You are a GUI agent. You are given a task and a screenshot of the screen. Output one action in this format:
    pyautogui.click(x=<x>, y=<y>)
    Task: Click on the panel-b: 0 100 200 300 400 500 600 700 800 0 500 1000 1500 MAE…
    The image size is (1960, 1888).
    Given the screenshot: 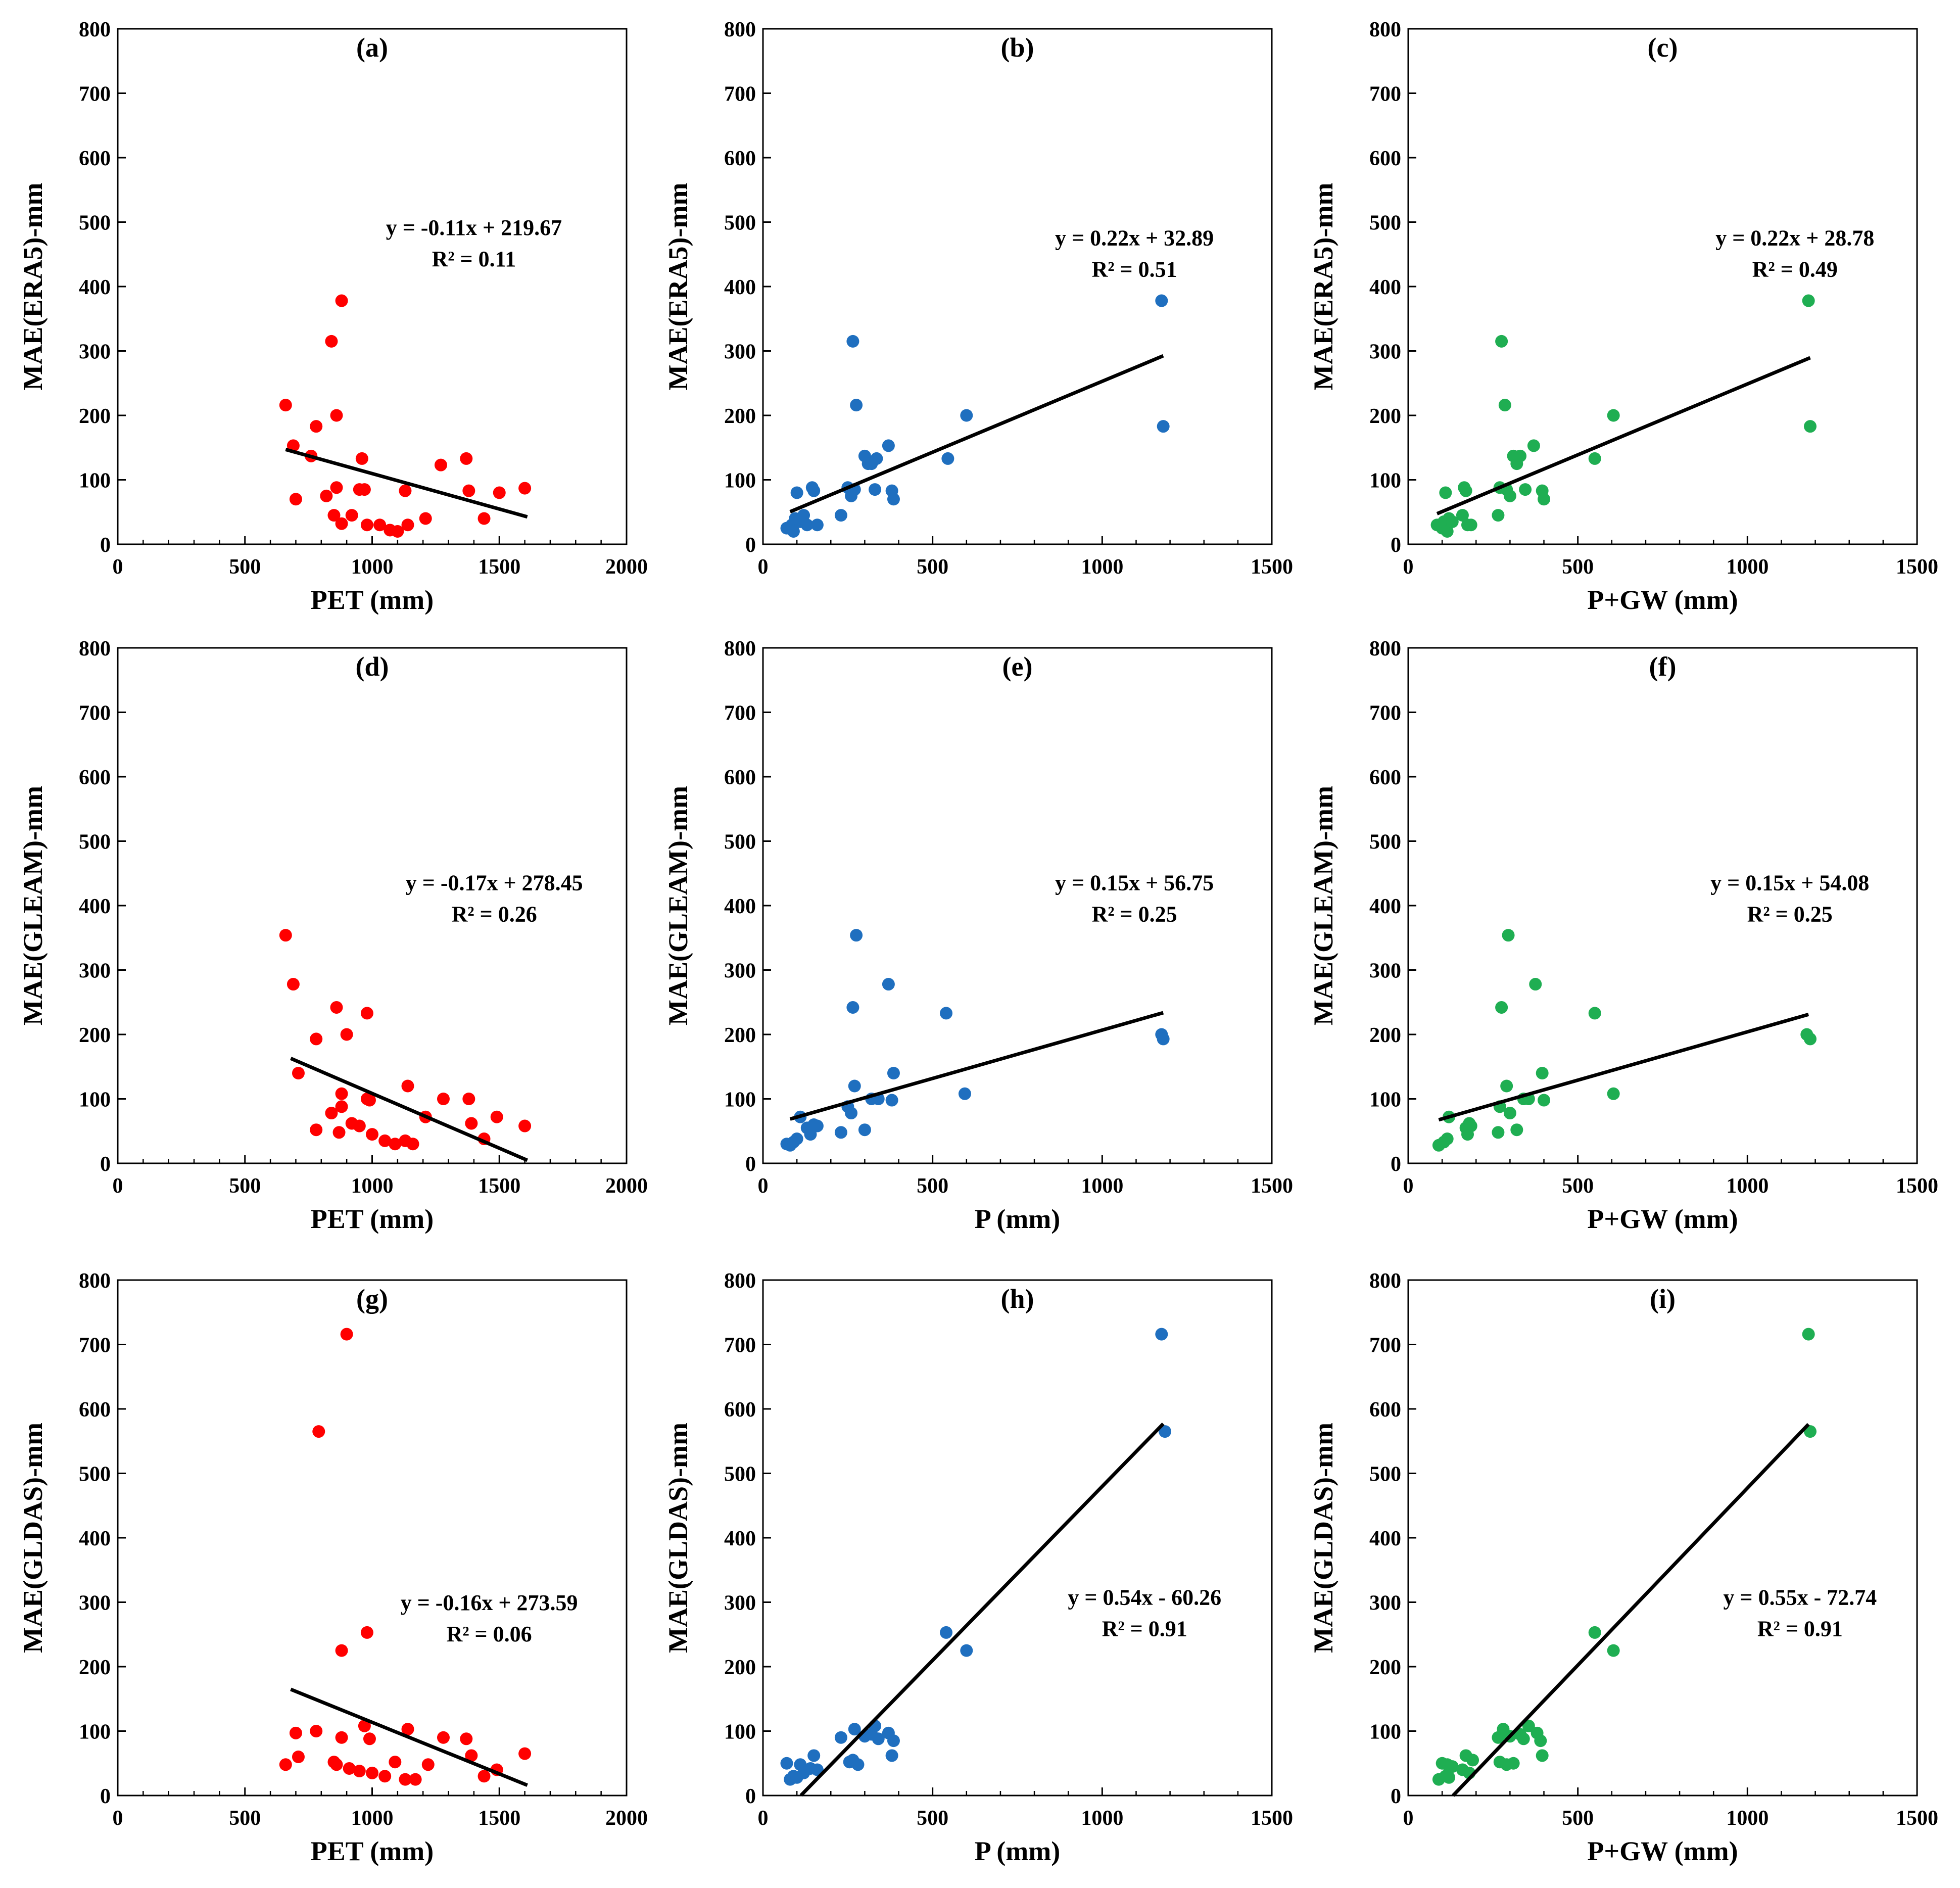 What is the action you would take?
    pyautogui.click(x=978, y=299)
    